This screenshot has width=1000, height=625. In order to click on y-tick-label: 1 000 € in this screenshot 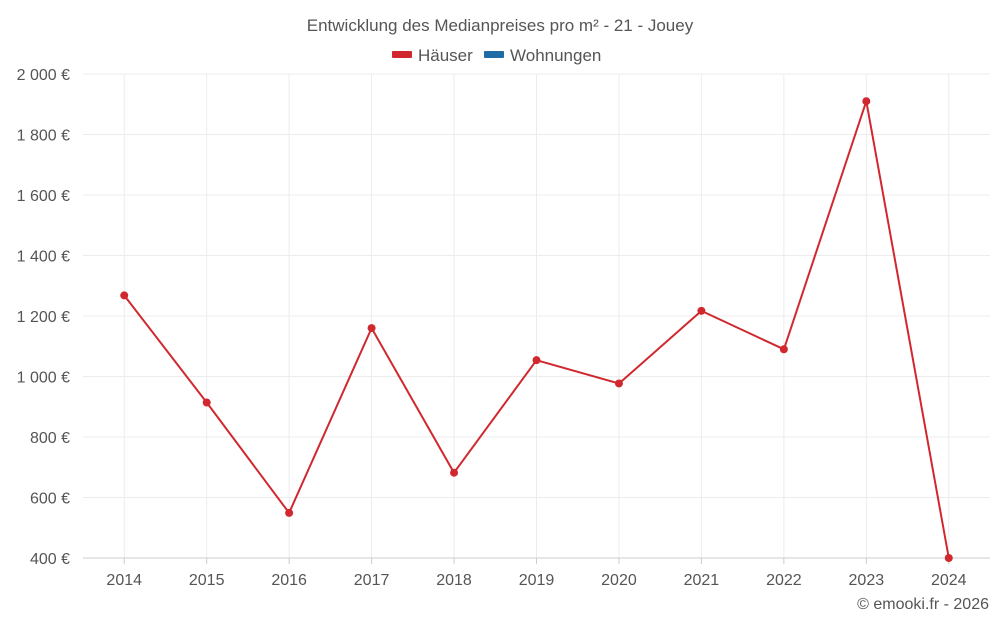, I will do `click(43, 378)`.